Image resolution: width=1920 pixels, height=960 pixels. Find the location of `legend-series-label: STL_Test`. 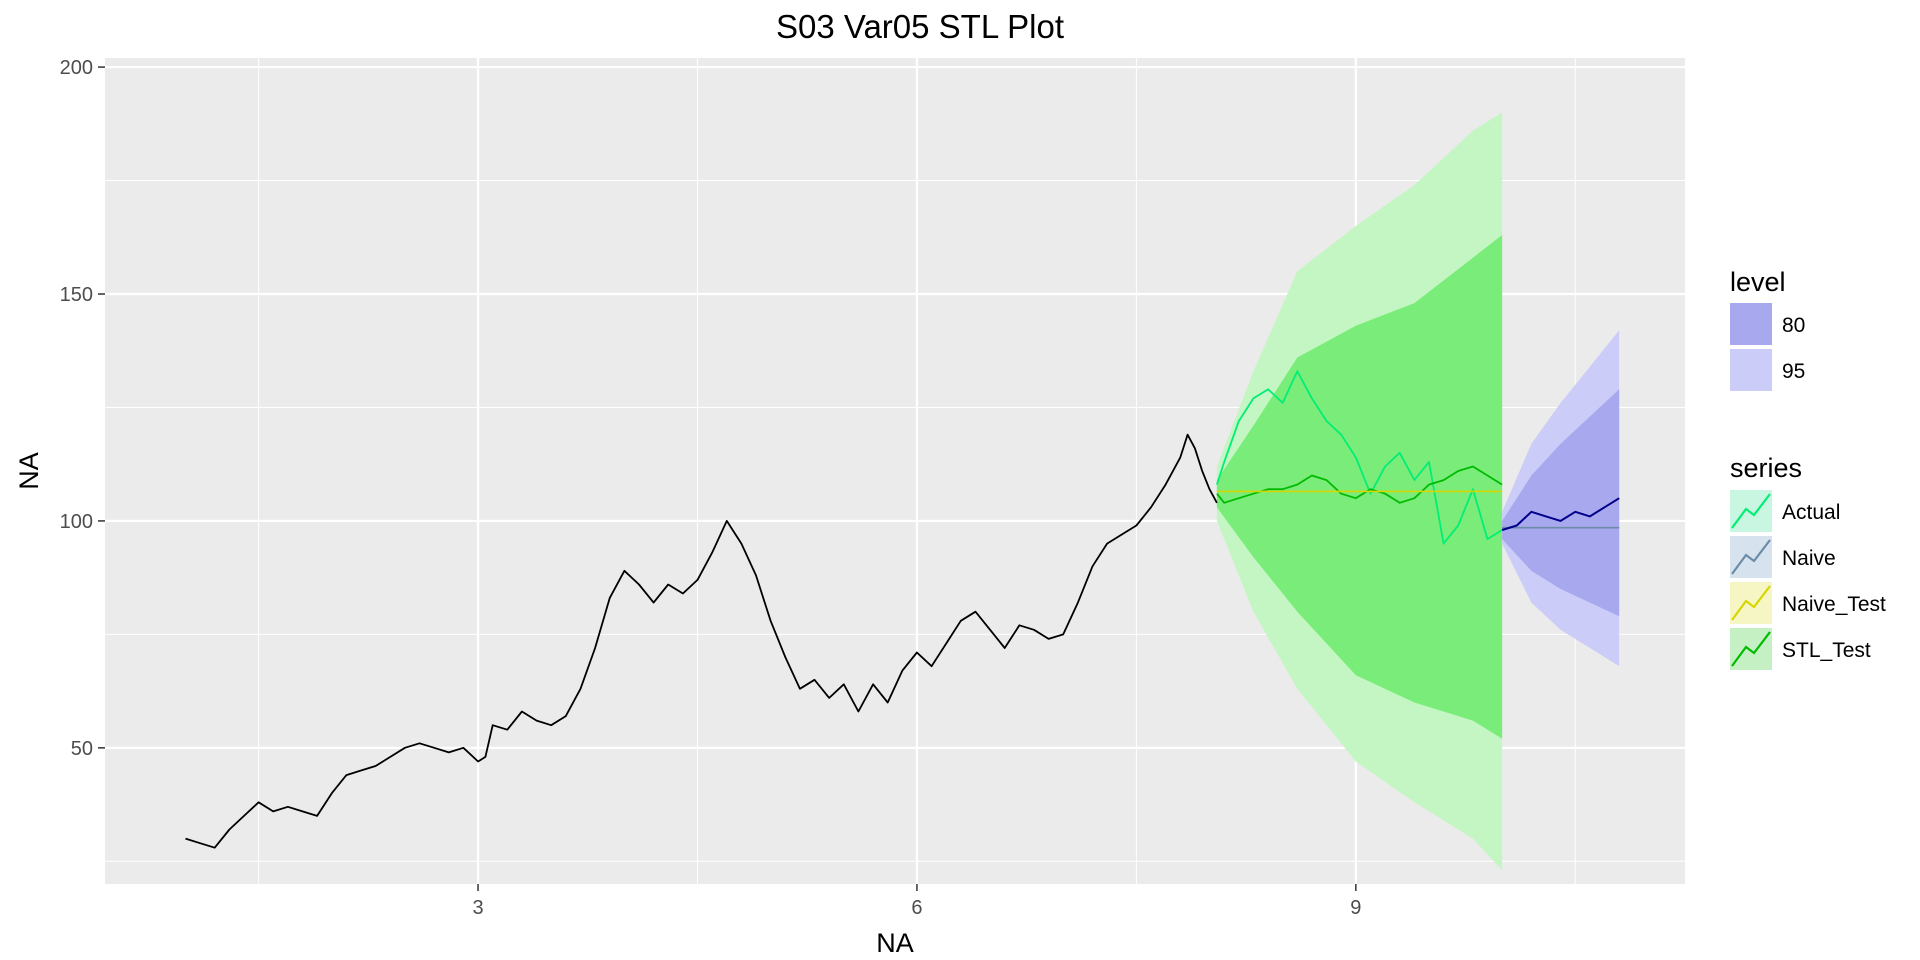

legend-series-label: STL_Test is located at coordinates (1826, 650).